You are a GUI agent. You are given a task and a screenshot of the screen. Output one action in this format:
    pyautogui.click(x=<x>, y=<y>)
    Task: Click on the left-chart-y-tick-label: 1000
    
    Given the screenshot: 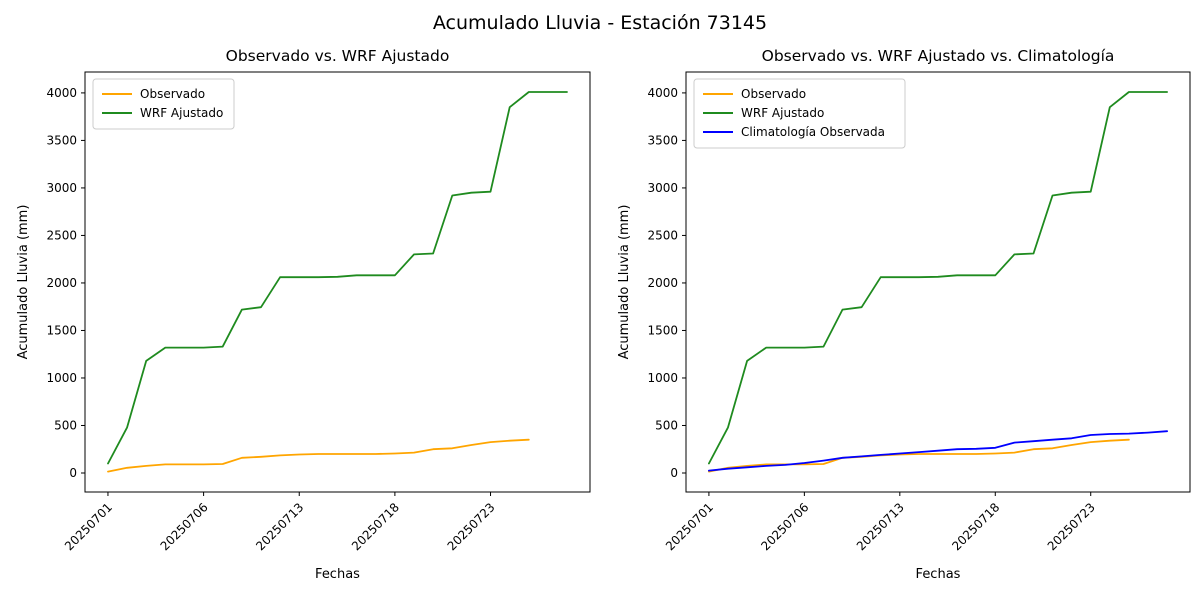 What is the action you would take?
    pyautogui.click(x=61, y=378)
    